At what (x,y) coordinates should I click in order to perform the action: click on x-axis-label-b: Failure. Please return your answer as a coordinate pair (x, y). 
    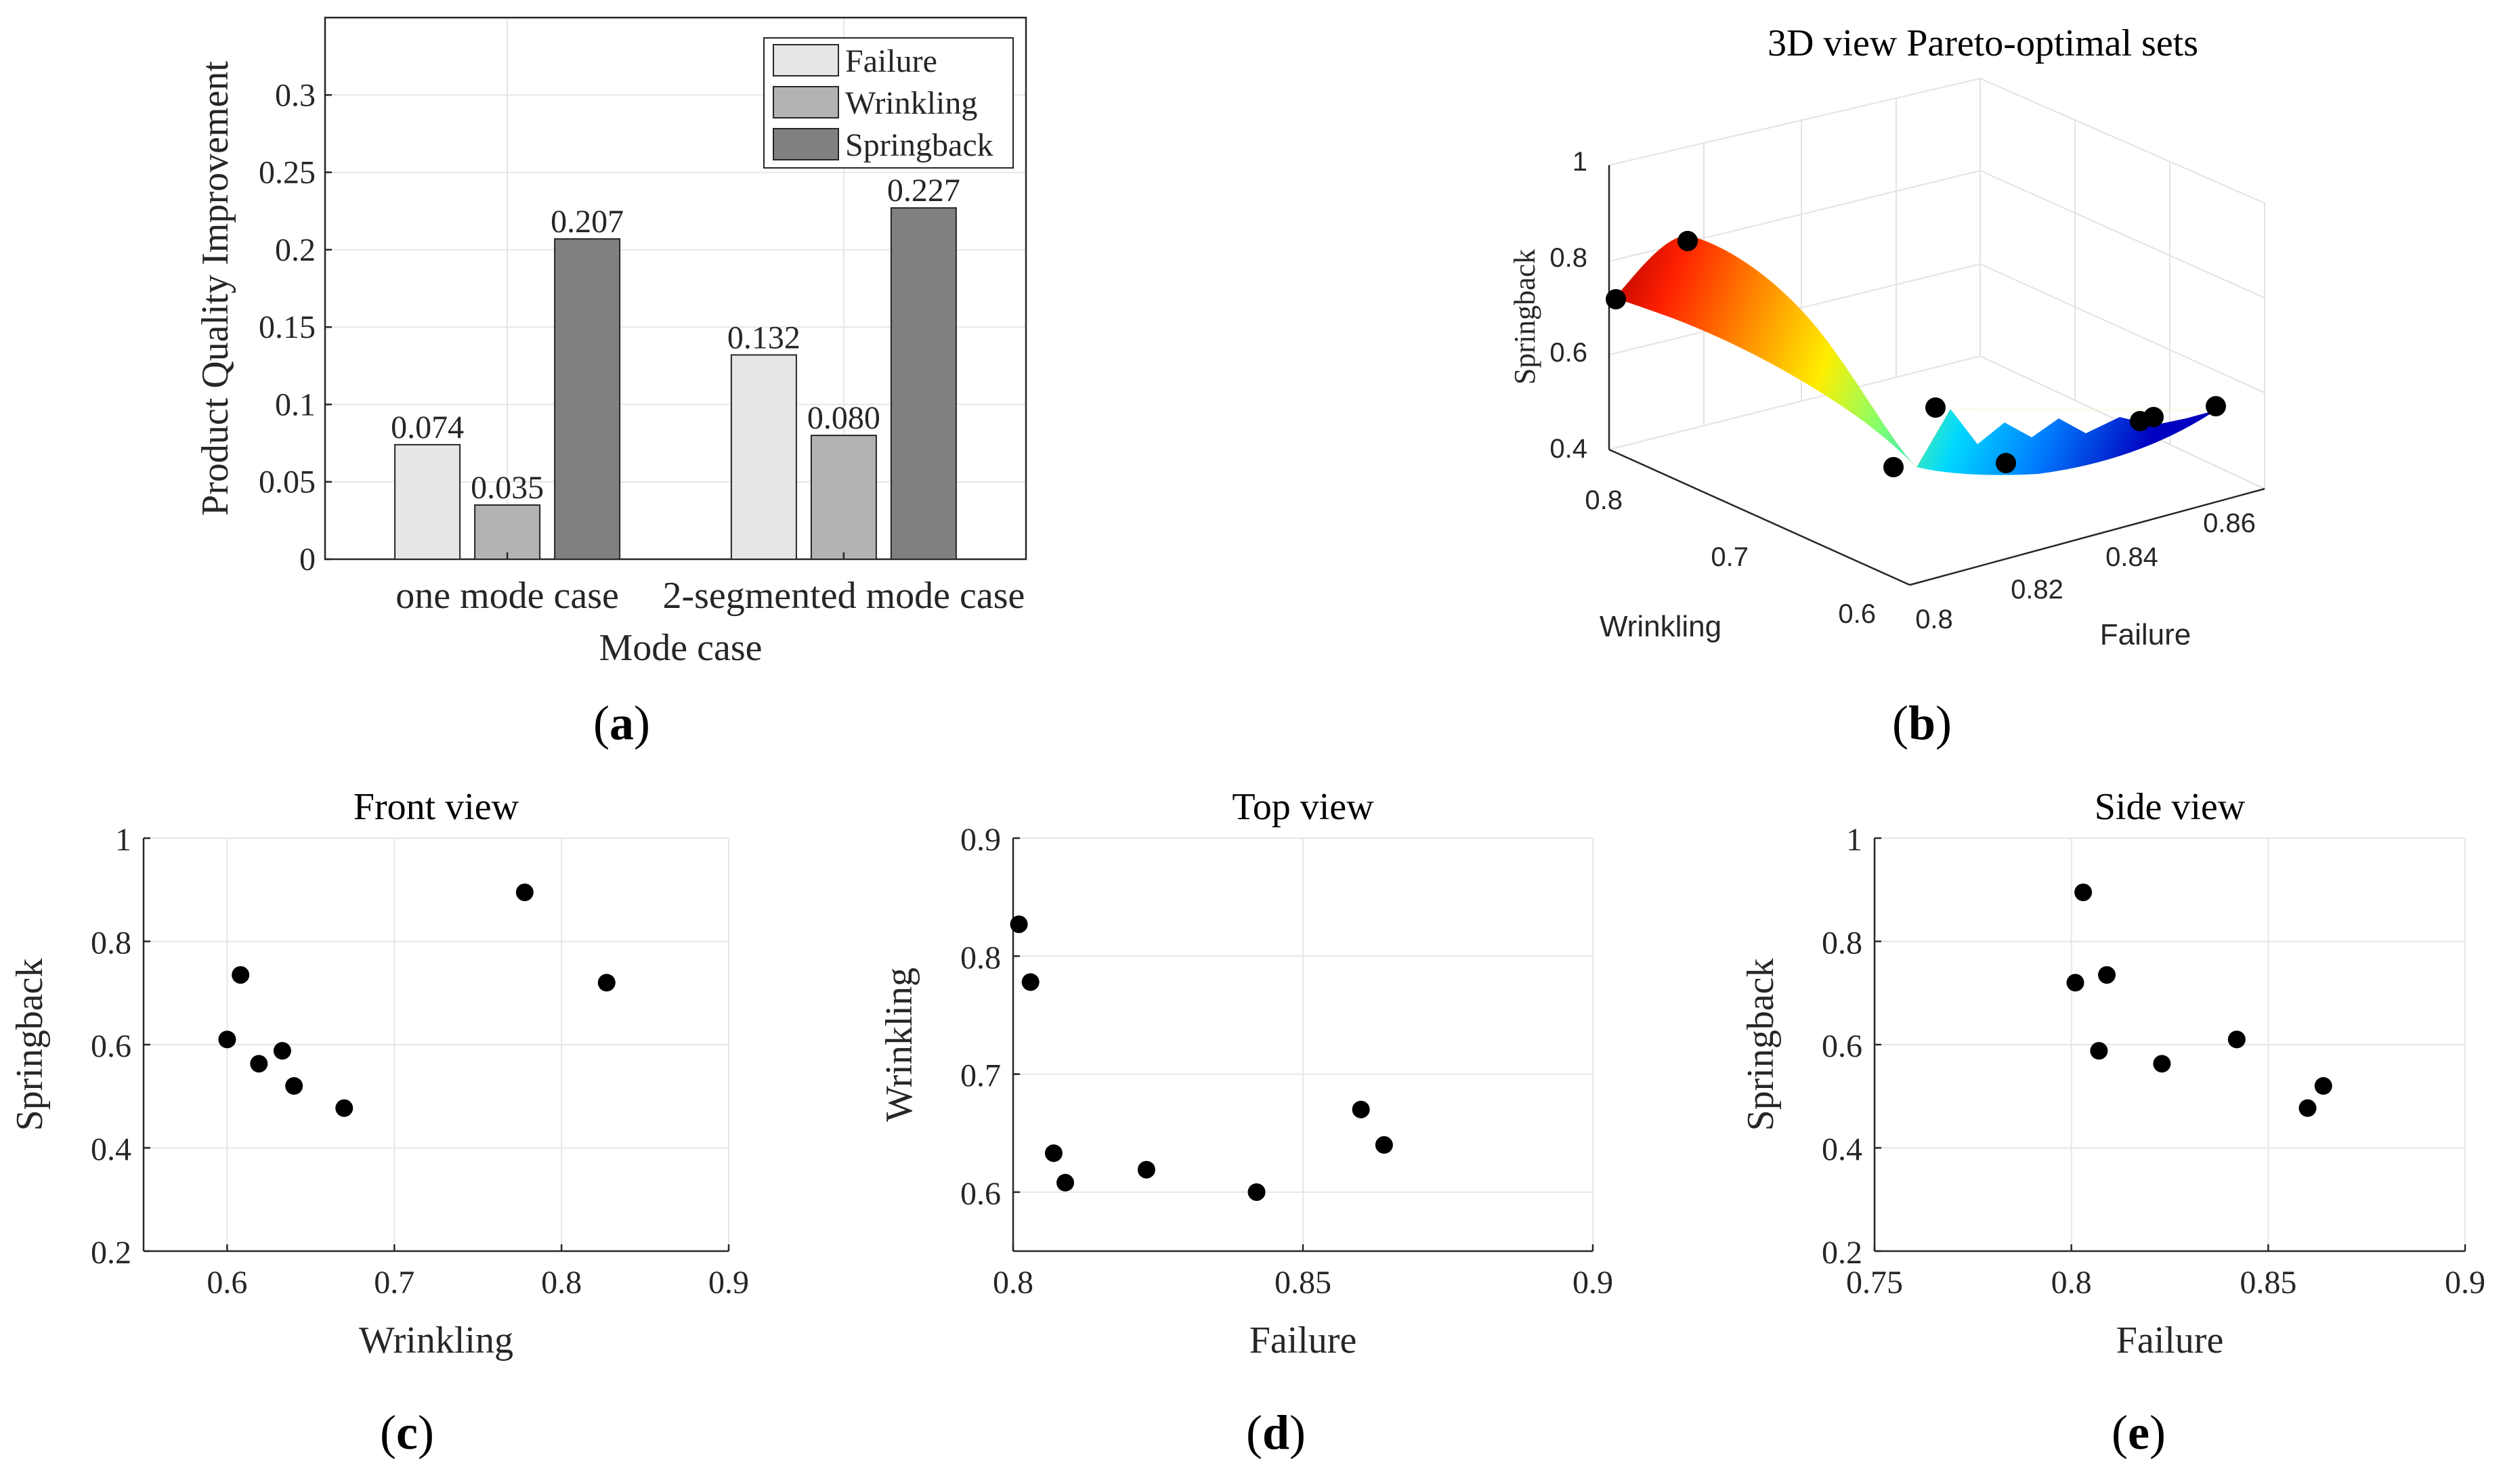
    Looking at the image, I should click on (2145, 634).